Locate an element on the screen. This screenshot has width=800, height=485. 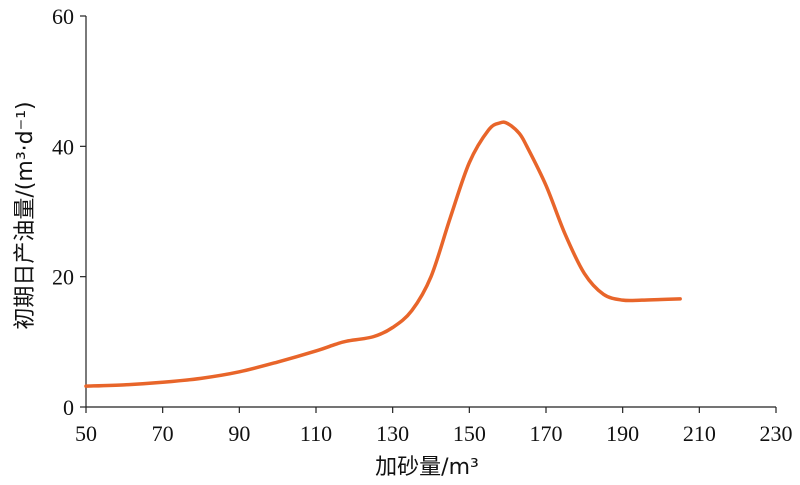
x-tick-label: 70 is located at coordinates (163, 433).